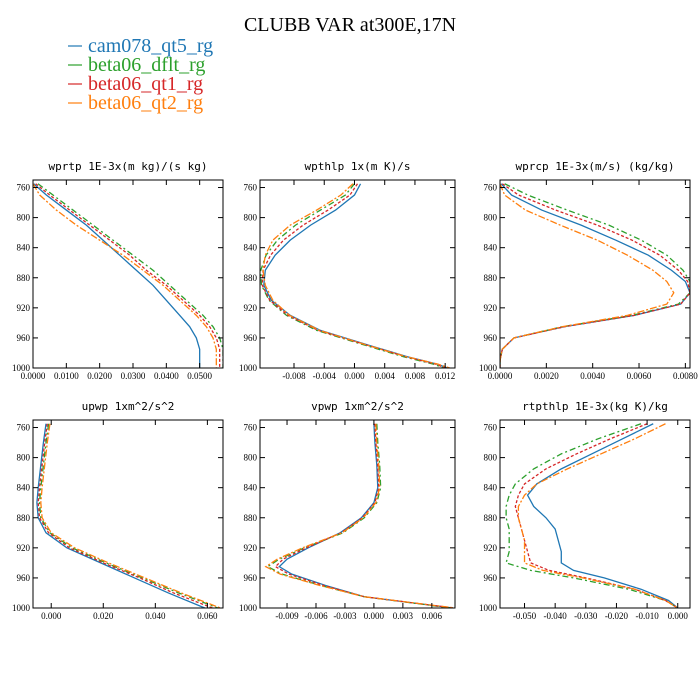 The width and height of the screenshot is (700, 700). Describe the element at coordinates (128, 406) in the screenshot. I see `panel-title: upwp 1xm^2/s^2` at that location.